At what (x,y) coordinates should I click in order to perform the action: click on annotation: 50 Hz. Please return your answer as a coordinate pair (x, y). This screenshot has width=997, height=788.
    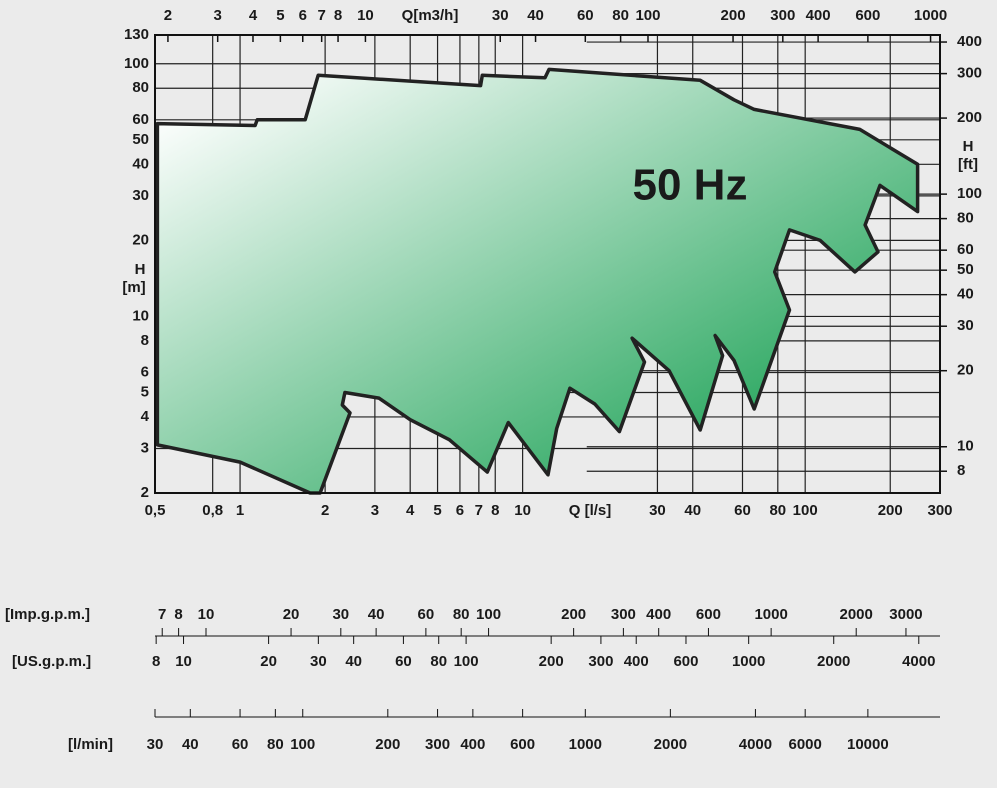
    Looking at the image, I should click on (690, 185).